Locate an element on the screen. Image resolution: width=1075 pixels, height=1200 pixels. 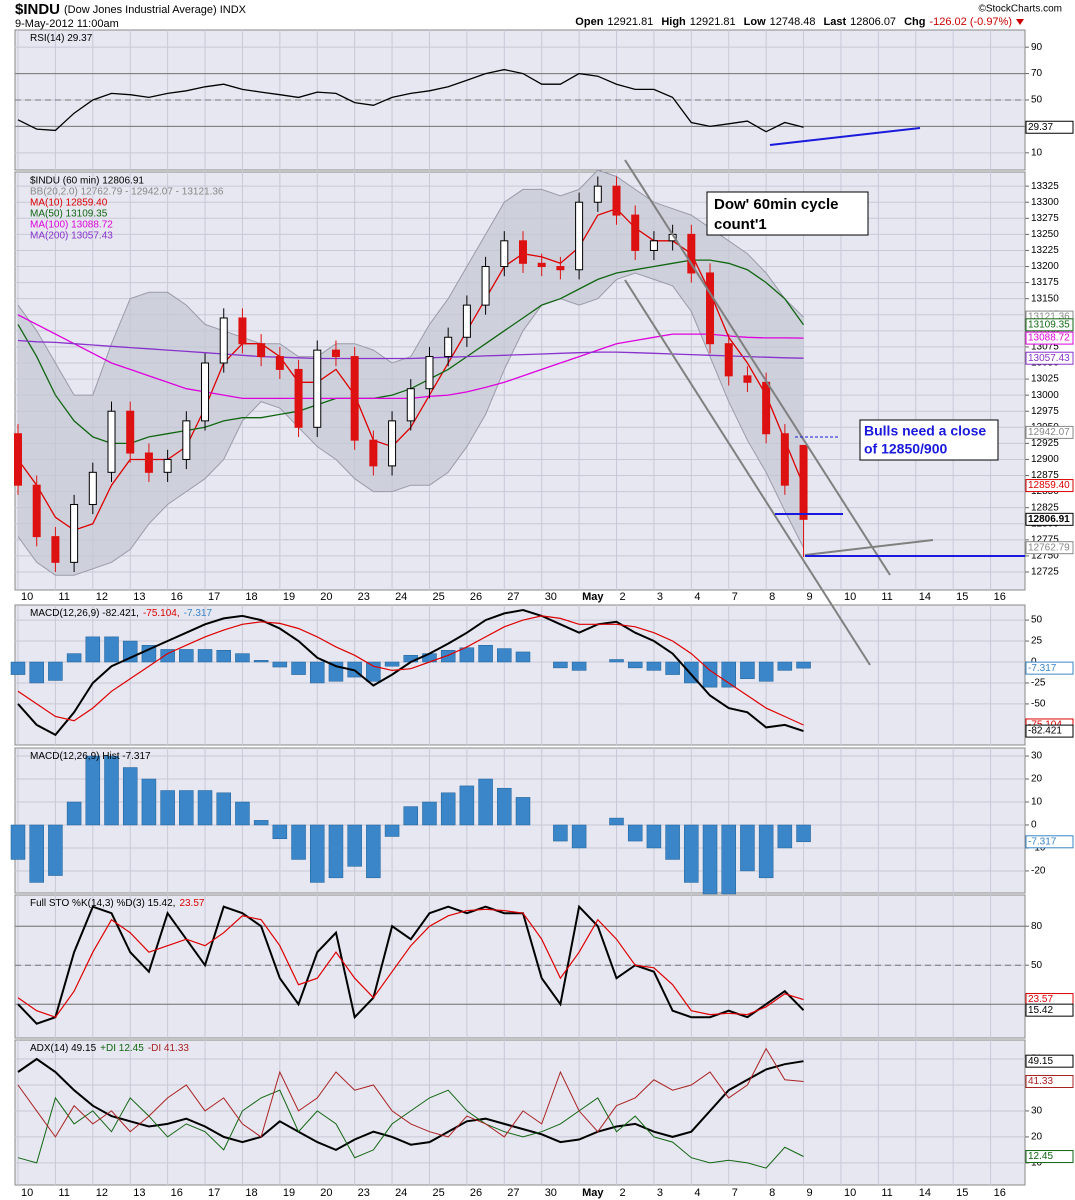
y-tick-label: 25 is located at coordinates (1037, 641).